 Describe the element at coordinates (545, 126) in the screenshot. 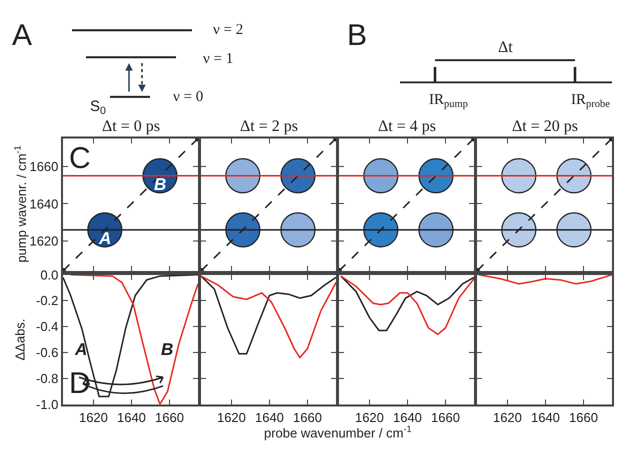

I see `chart-title: Δt = 20 ps` at that location.